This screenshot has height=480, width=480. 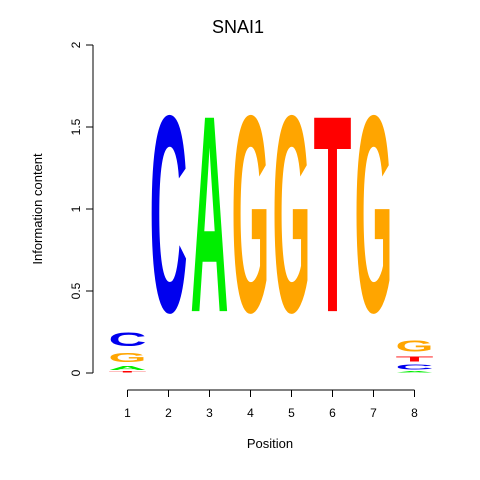 I want to click on x-tick-label: 1, so click(x=127, y=413).